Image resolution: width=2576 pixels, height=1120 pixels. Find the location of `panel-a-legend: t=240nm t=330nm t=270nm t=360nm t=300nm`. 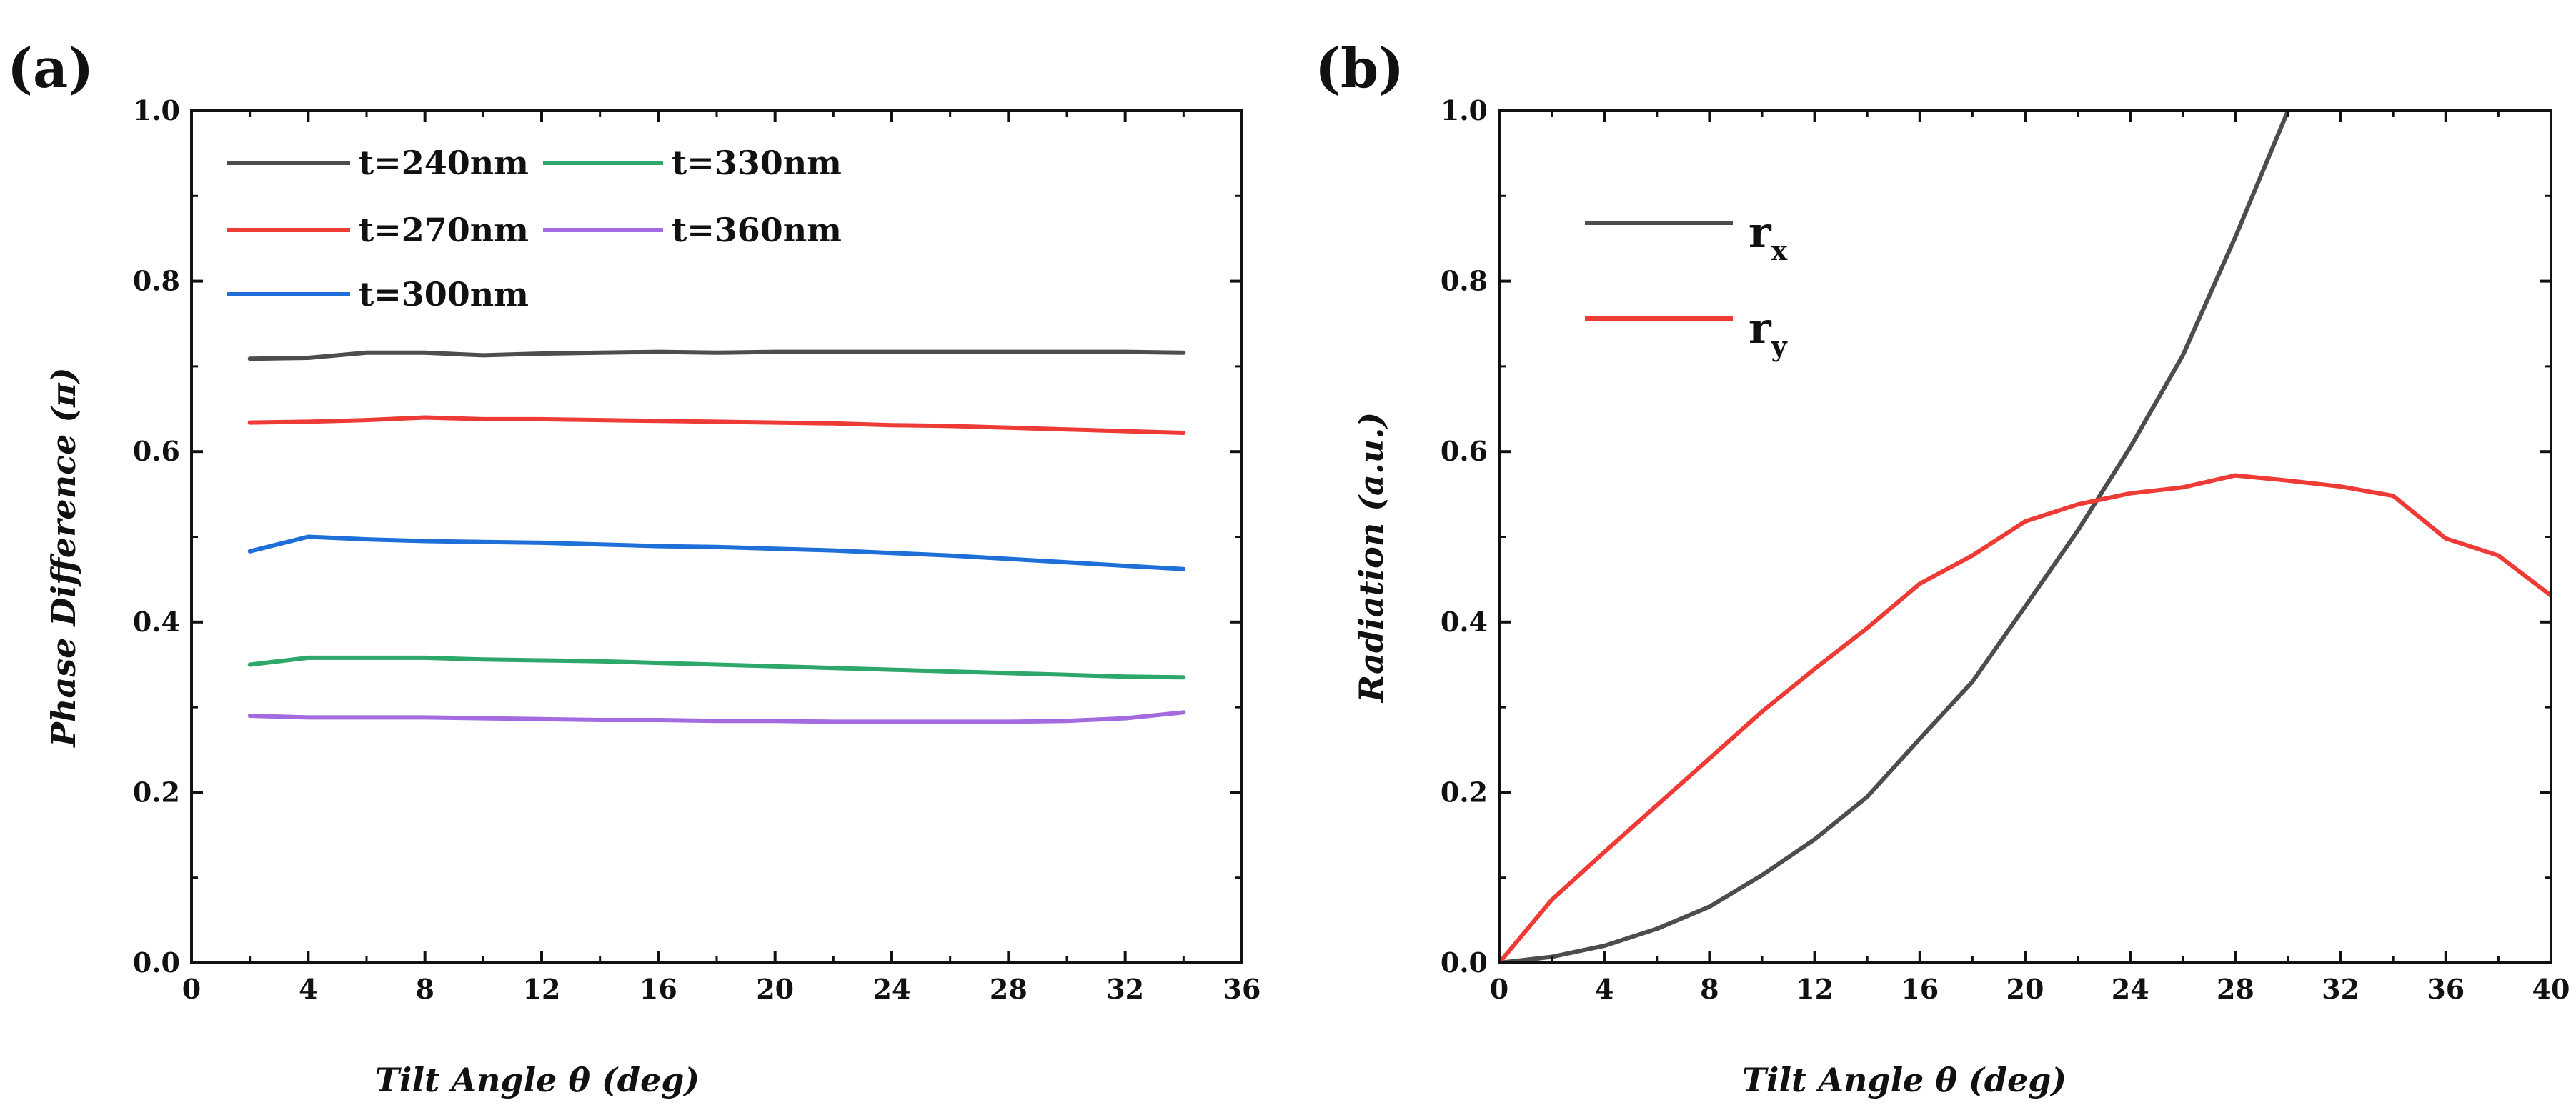

panel-a-legend: t=240nm t=330nm t=270nm t=360nm t=300nm is located at coordinates (534, 229).